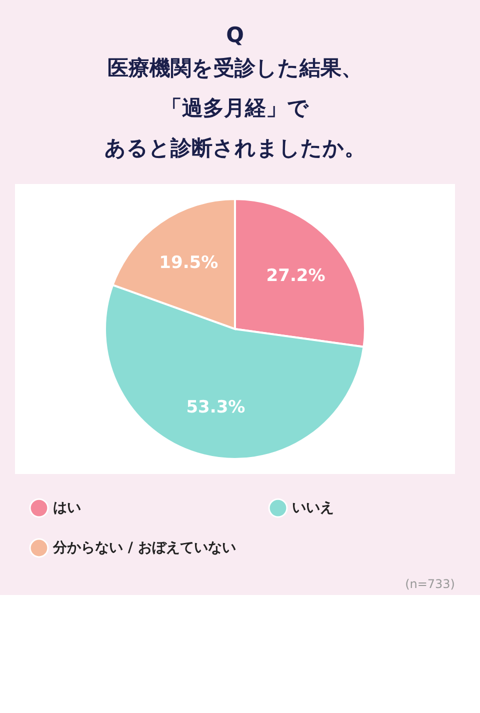 Image resolution: width=480 pixels, height=713 pixels. I want to click on data-label: 53.3%, so click(216, 407).